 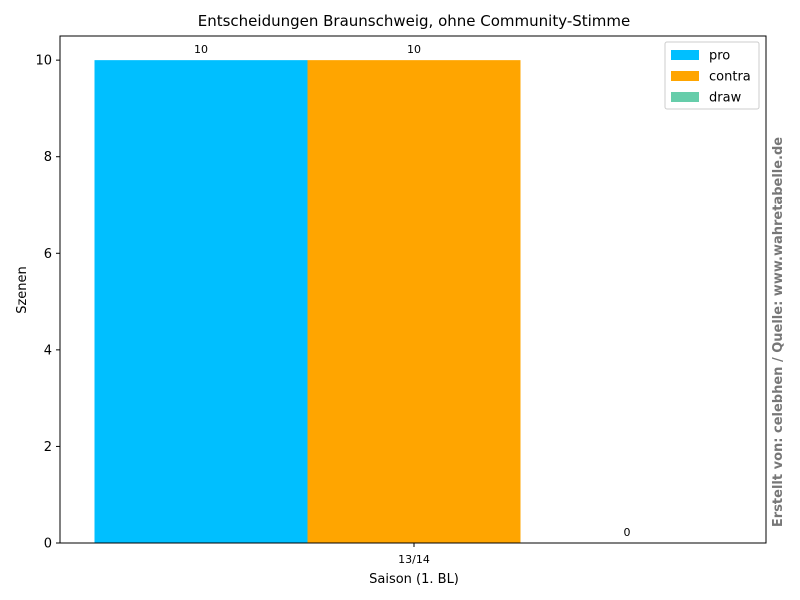 I want to click on legend-swatch-draw, so click(x=685, y=97).